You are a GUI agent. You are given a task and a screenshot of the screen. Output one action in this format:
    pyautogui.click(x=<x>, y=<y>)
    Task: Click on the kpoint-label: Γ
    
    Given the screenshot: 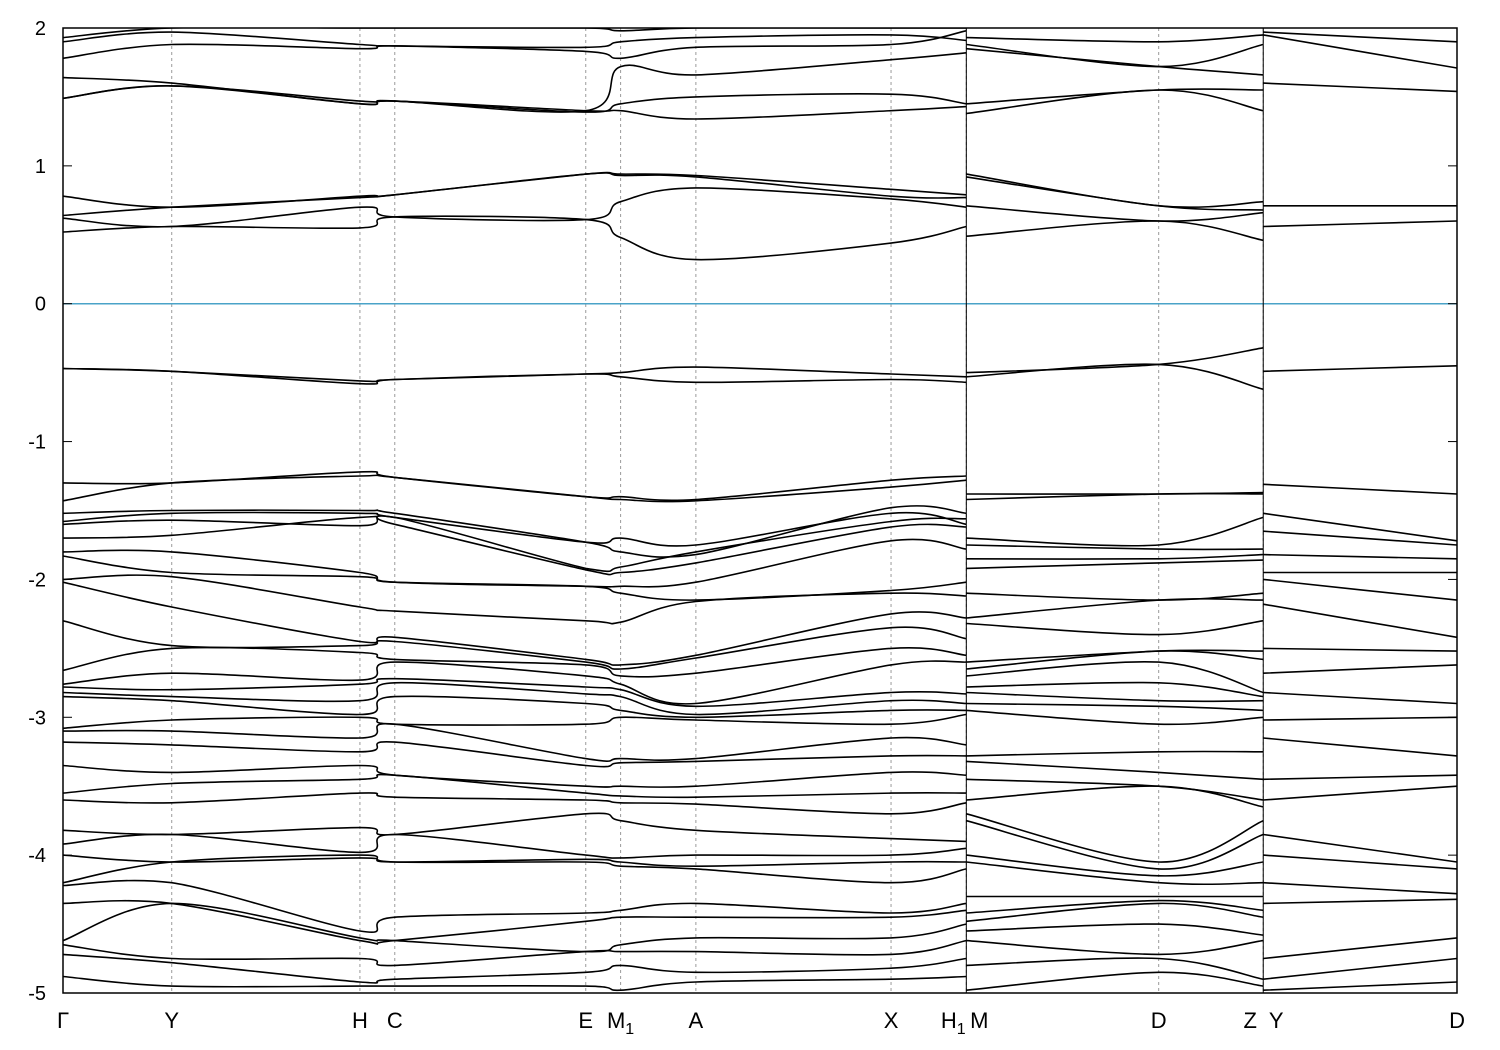 What is the action you would take?
    pyautogui.click(x=63, y=1020)
    